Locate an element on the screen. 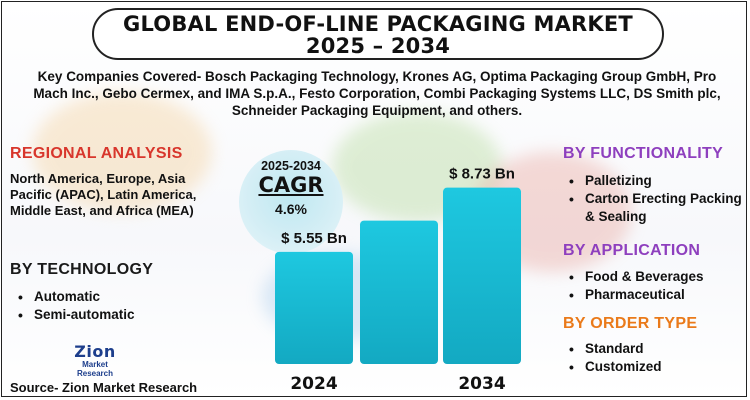  list-item: Customized is located at coordinates (655, 367).